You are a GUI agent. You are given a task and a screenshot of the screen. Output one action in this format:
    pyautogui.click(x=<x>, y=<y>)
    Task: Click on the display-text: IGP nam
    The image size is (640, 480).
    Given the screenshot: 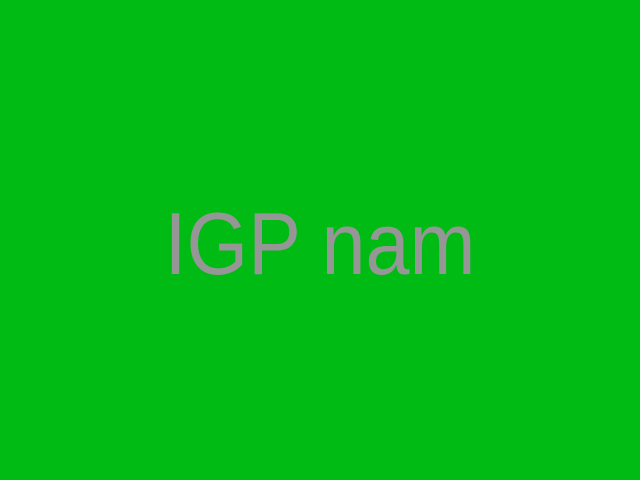 What is the action you would take?
    pyautogui.click(x=320, y=243)
    